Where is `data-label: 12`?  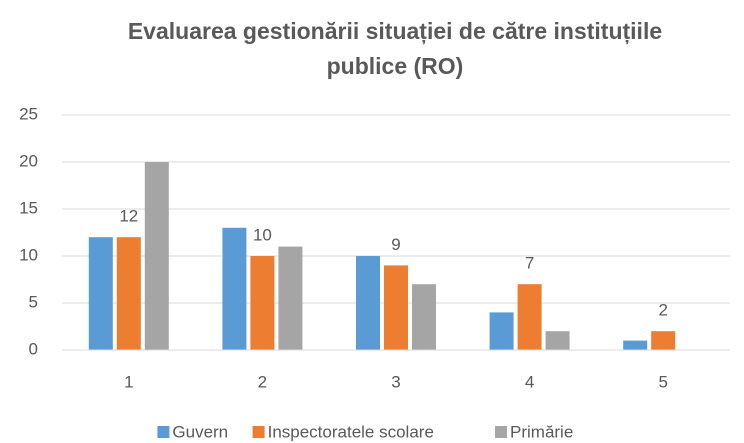
data-label: 12 is located at coordinates (128, 216).